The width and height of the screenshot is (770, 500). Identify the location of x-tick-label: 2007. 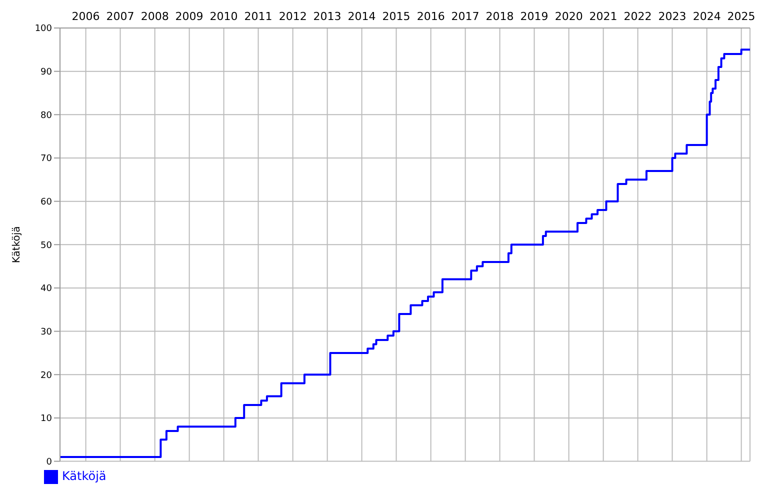
(120, 16).